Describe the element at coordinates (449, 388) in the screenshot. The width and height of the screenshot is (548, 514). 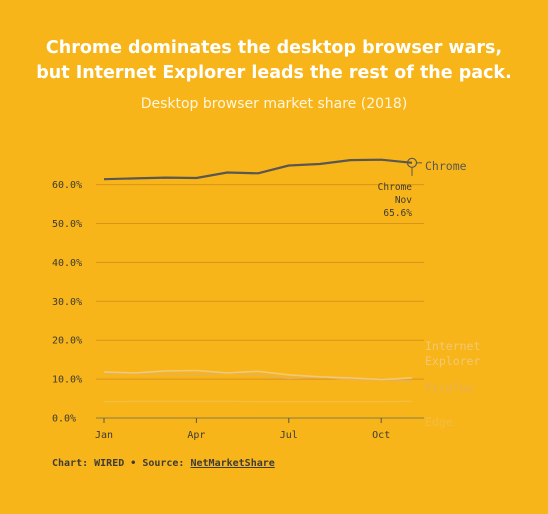
I see `series-label-firefox: Firefox` at that location.